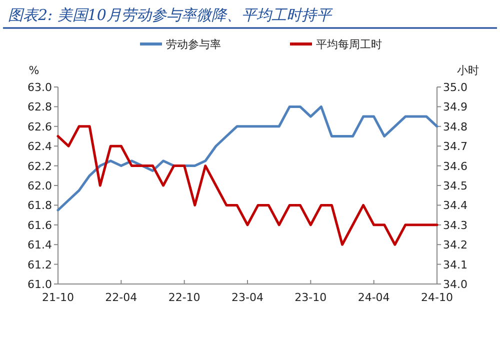 Image resolution: width=500 pixels, height=339 pixels. I want to click on x-tick-label: 23-10, so click(310, 297).